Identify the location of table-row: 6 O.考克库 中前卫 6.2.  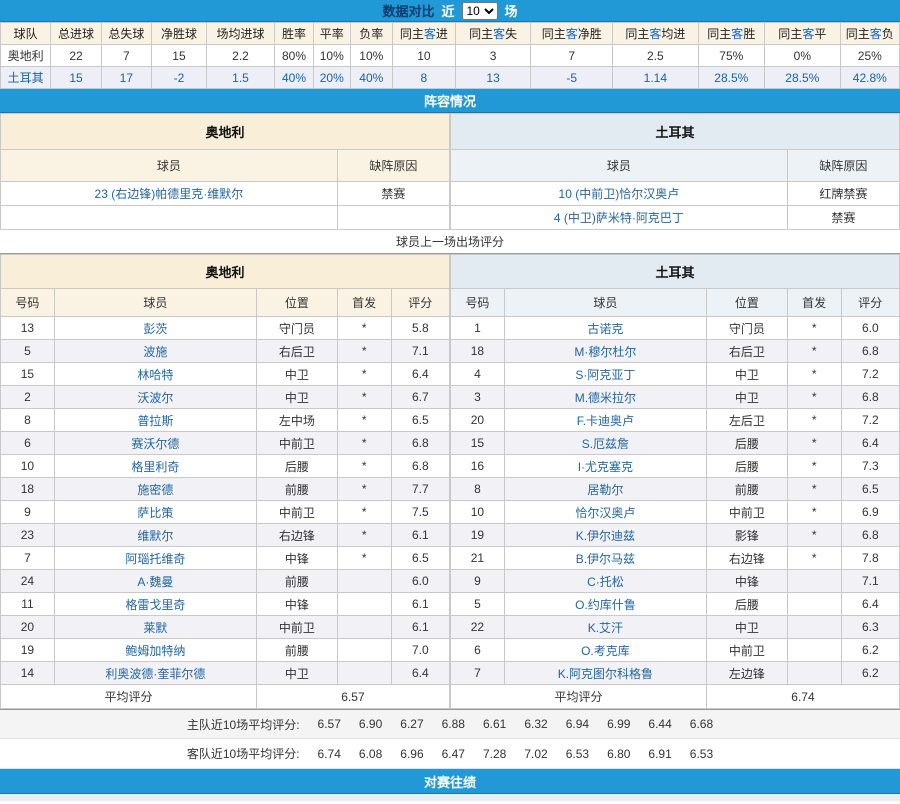
(675, 650).